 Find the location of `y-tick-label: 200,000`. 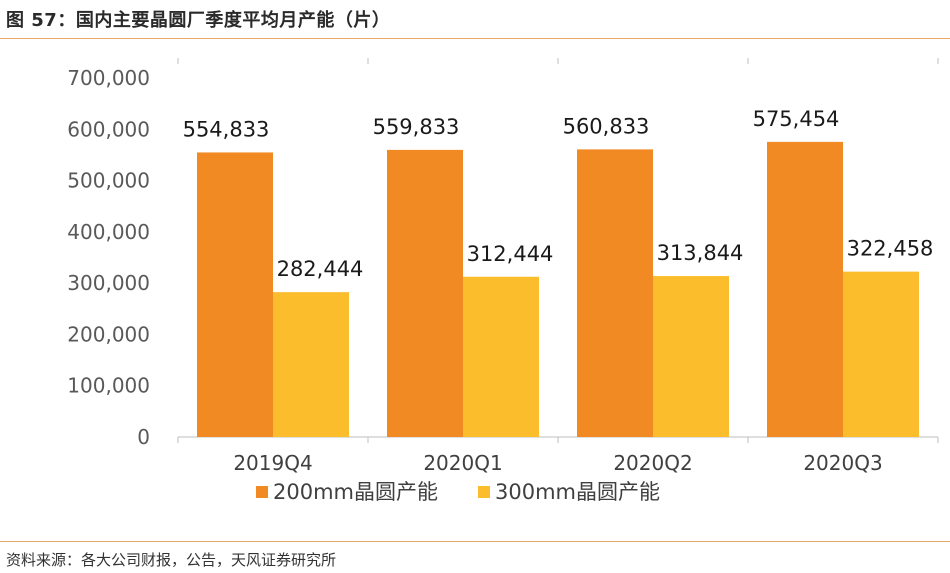

y-tick-label: 200,000 is located at coordinates (108, 334).